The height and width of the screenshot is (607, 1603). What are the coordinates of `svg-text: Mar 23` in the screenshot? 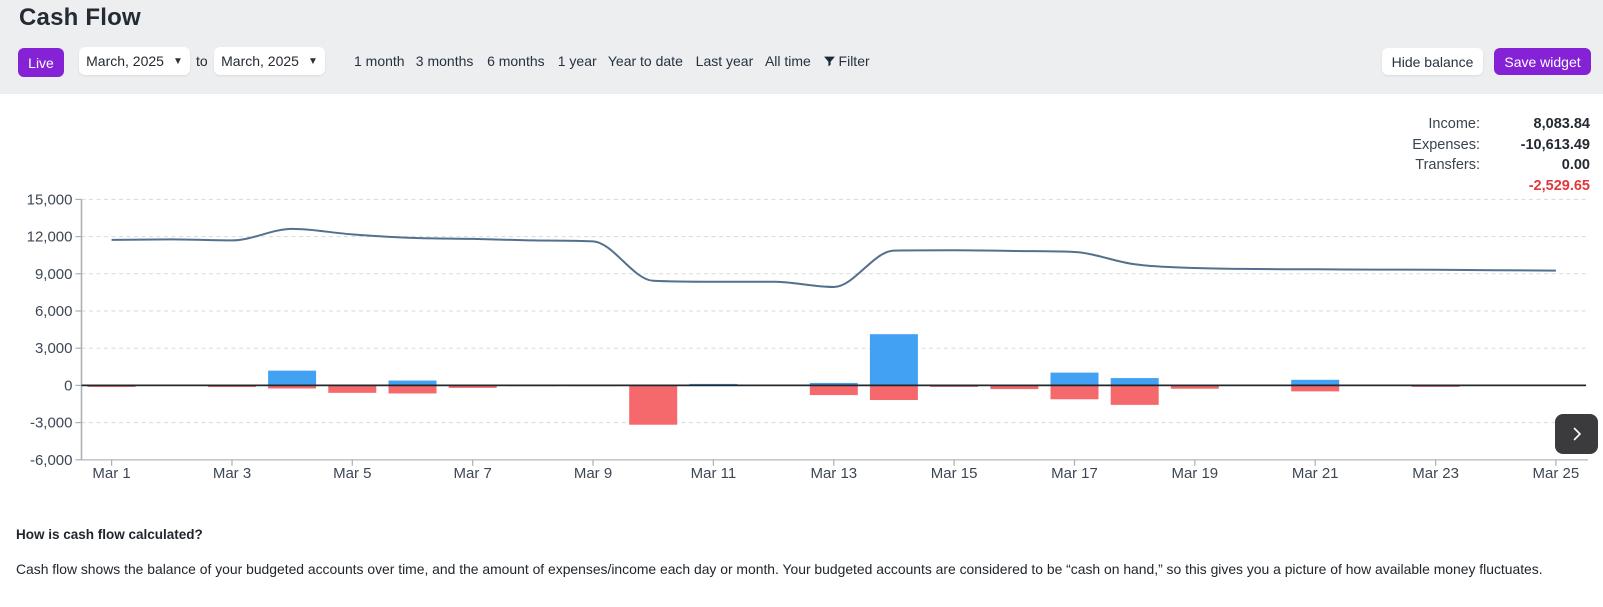 It's located at (1435, 473).